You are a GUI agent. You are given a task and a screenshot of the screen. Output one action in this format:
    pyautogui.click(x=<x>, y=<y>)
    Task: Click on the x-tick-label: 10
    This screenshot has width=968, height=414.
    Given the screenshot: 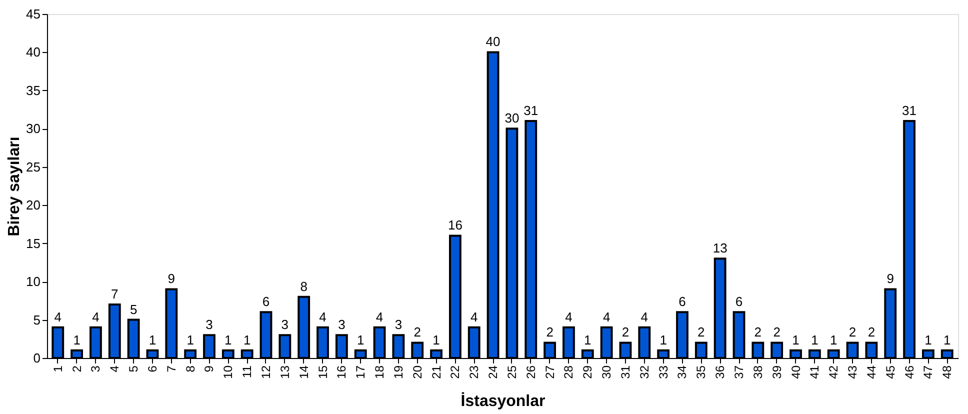 What is the action you would take?
    pyautogui.click(x=228, y=372)
    